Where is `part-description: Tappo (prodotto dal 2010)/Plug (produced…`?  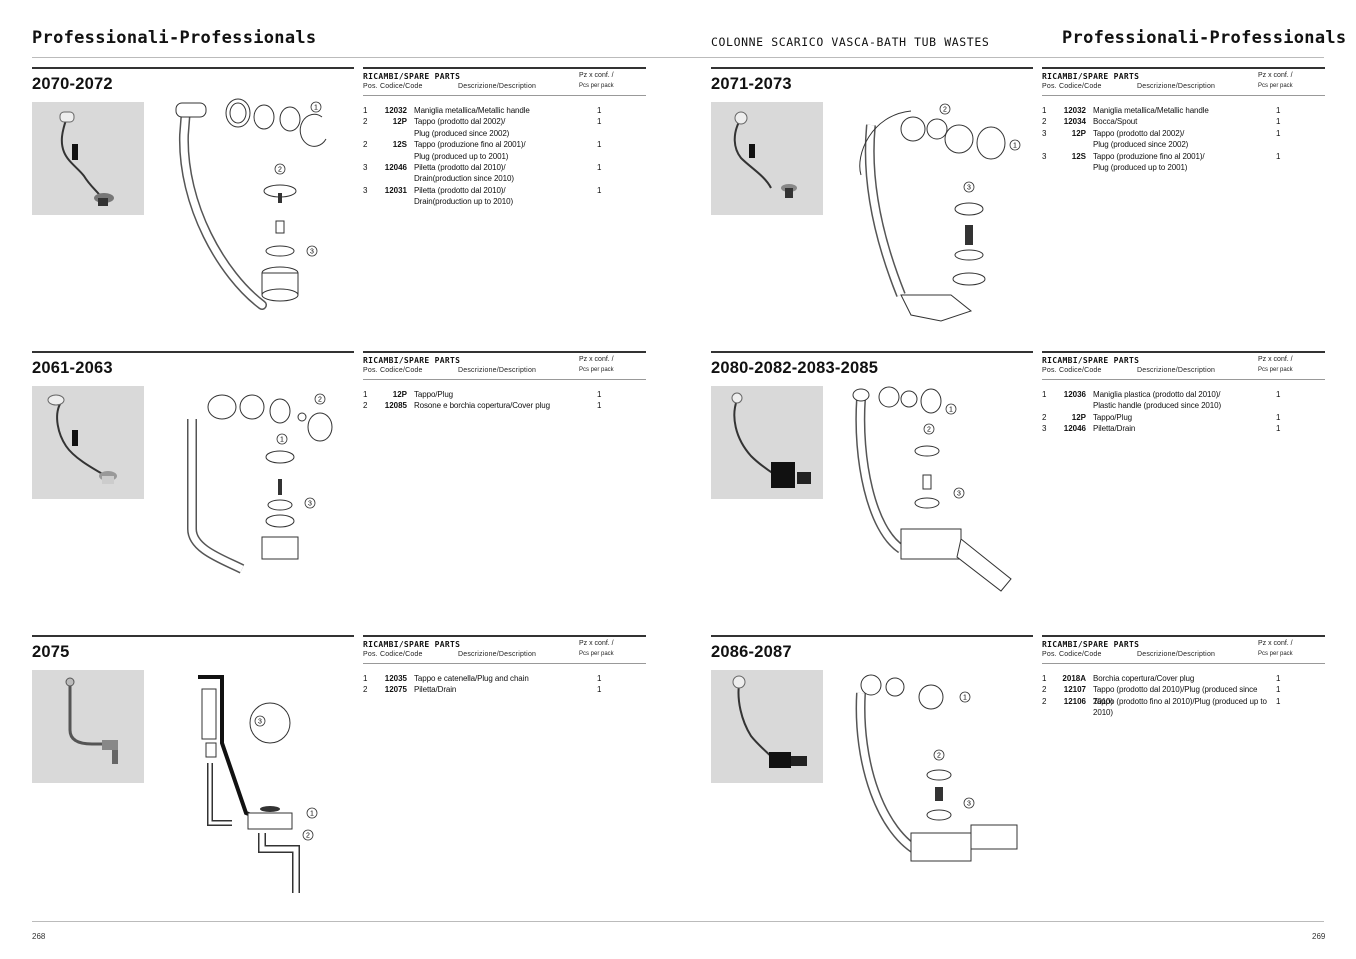 part-description: Tappo (prodotto dal 2010)/Plug (produced… is located at coordinates (1175, 695).